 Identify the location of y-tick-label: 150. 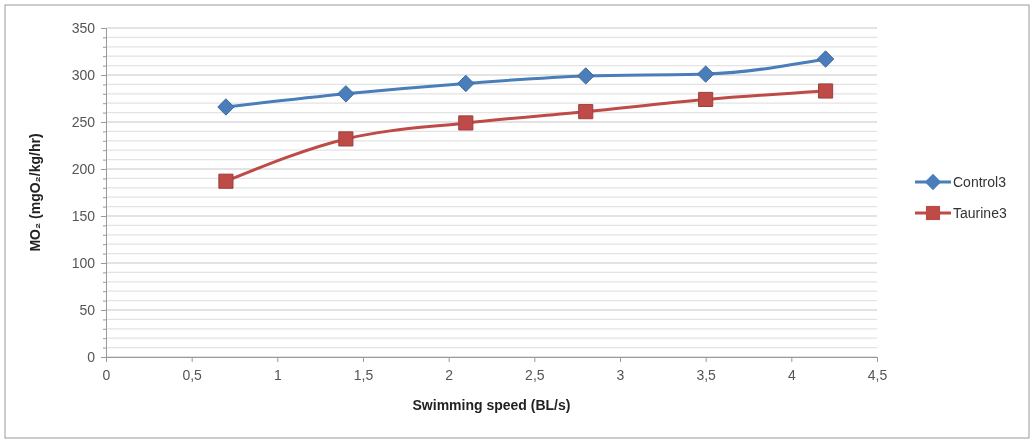
(83, 215).